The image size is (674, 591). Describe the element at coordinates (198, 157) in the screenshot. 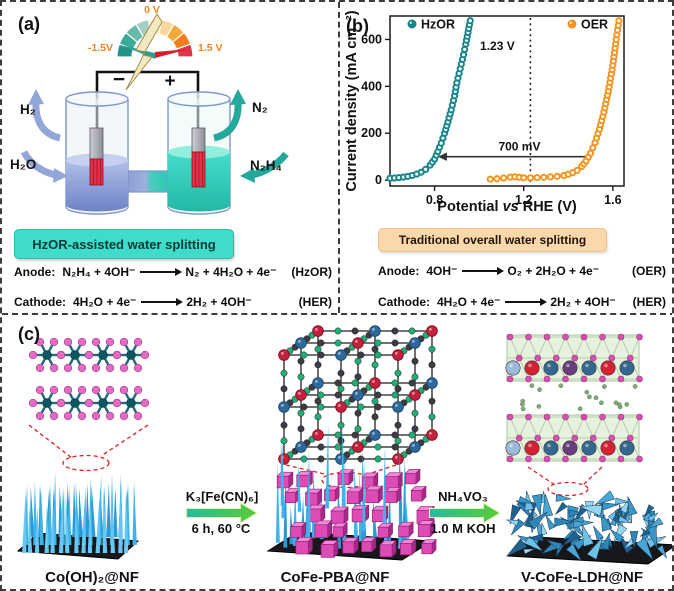

I see `right-electrode` at that location.